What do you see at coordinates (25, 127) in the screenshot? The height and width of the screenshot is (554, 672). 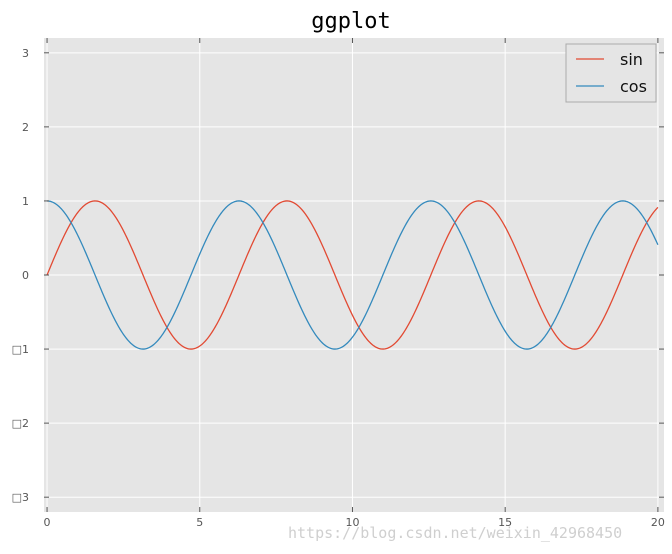 I see `y-tick-label: 2` at bounding box center [25, 127].